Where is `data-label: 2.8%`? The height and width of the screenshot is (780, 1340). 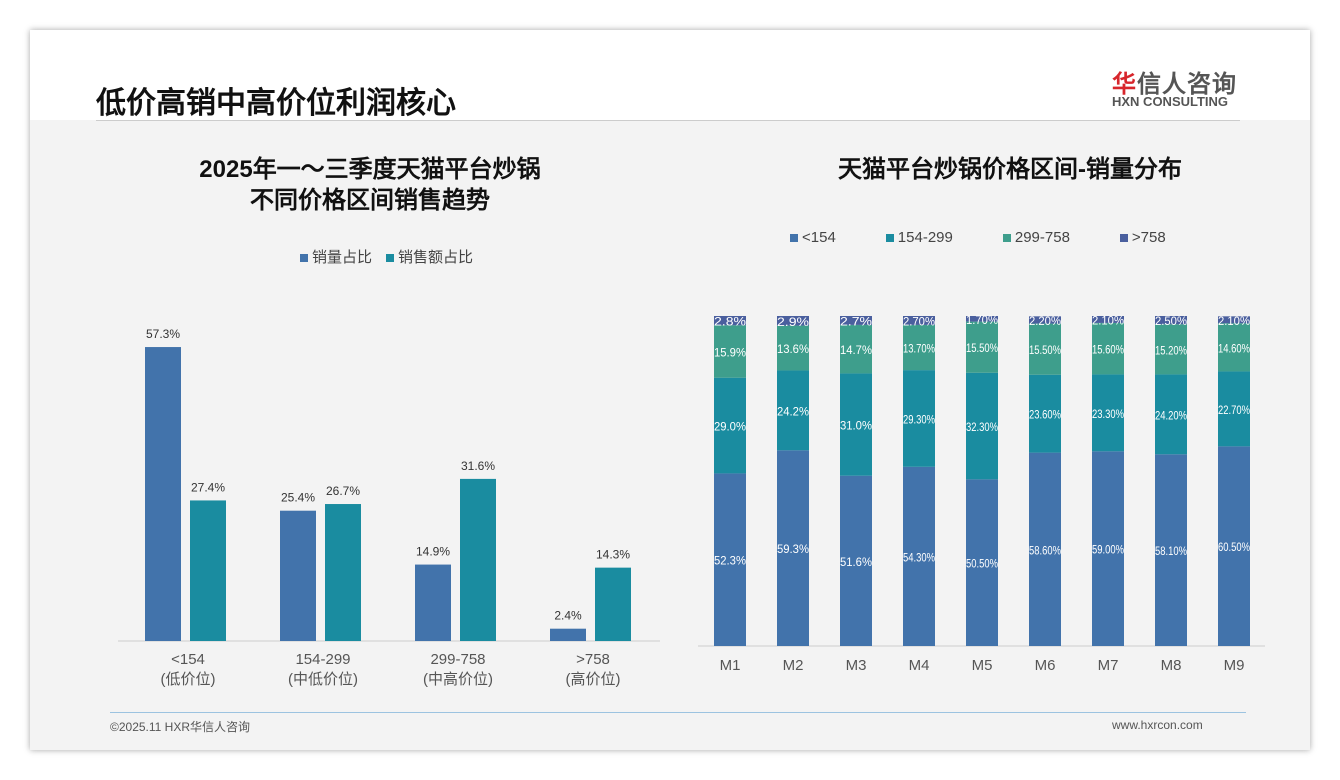
data-label: 2.8% is located at coordinates (730, 322).